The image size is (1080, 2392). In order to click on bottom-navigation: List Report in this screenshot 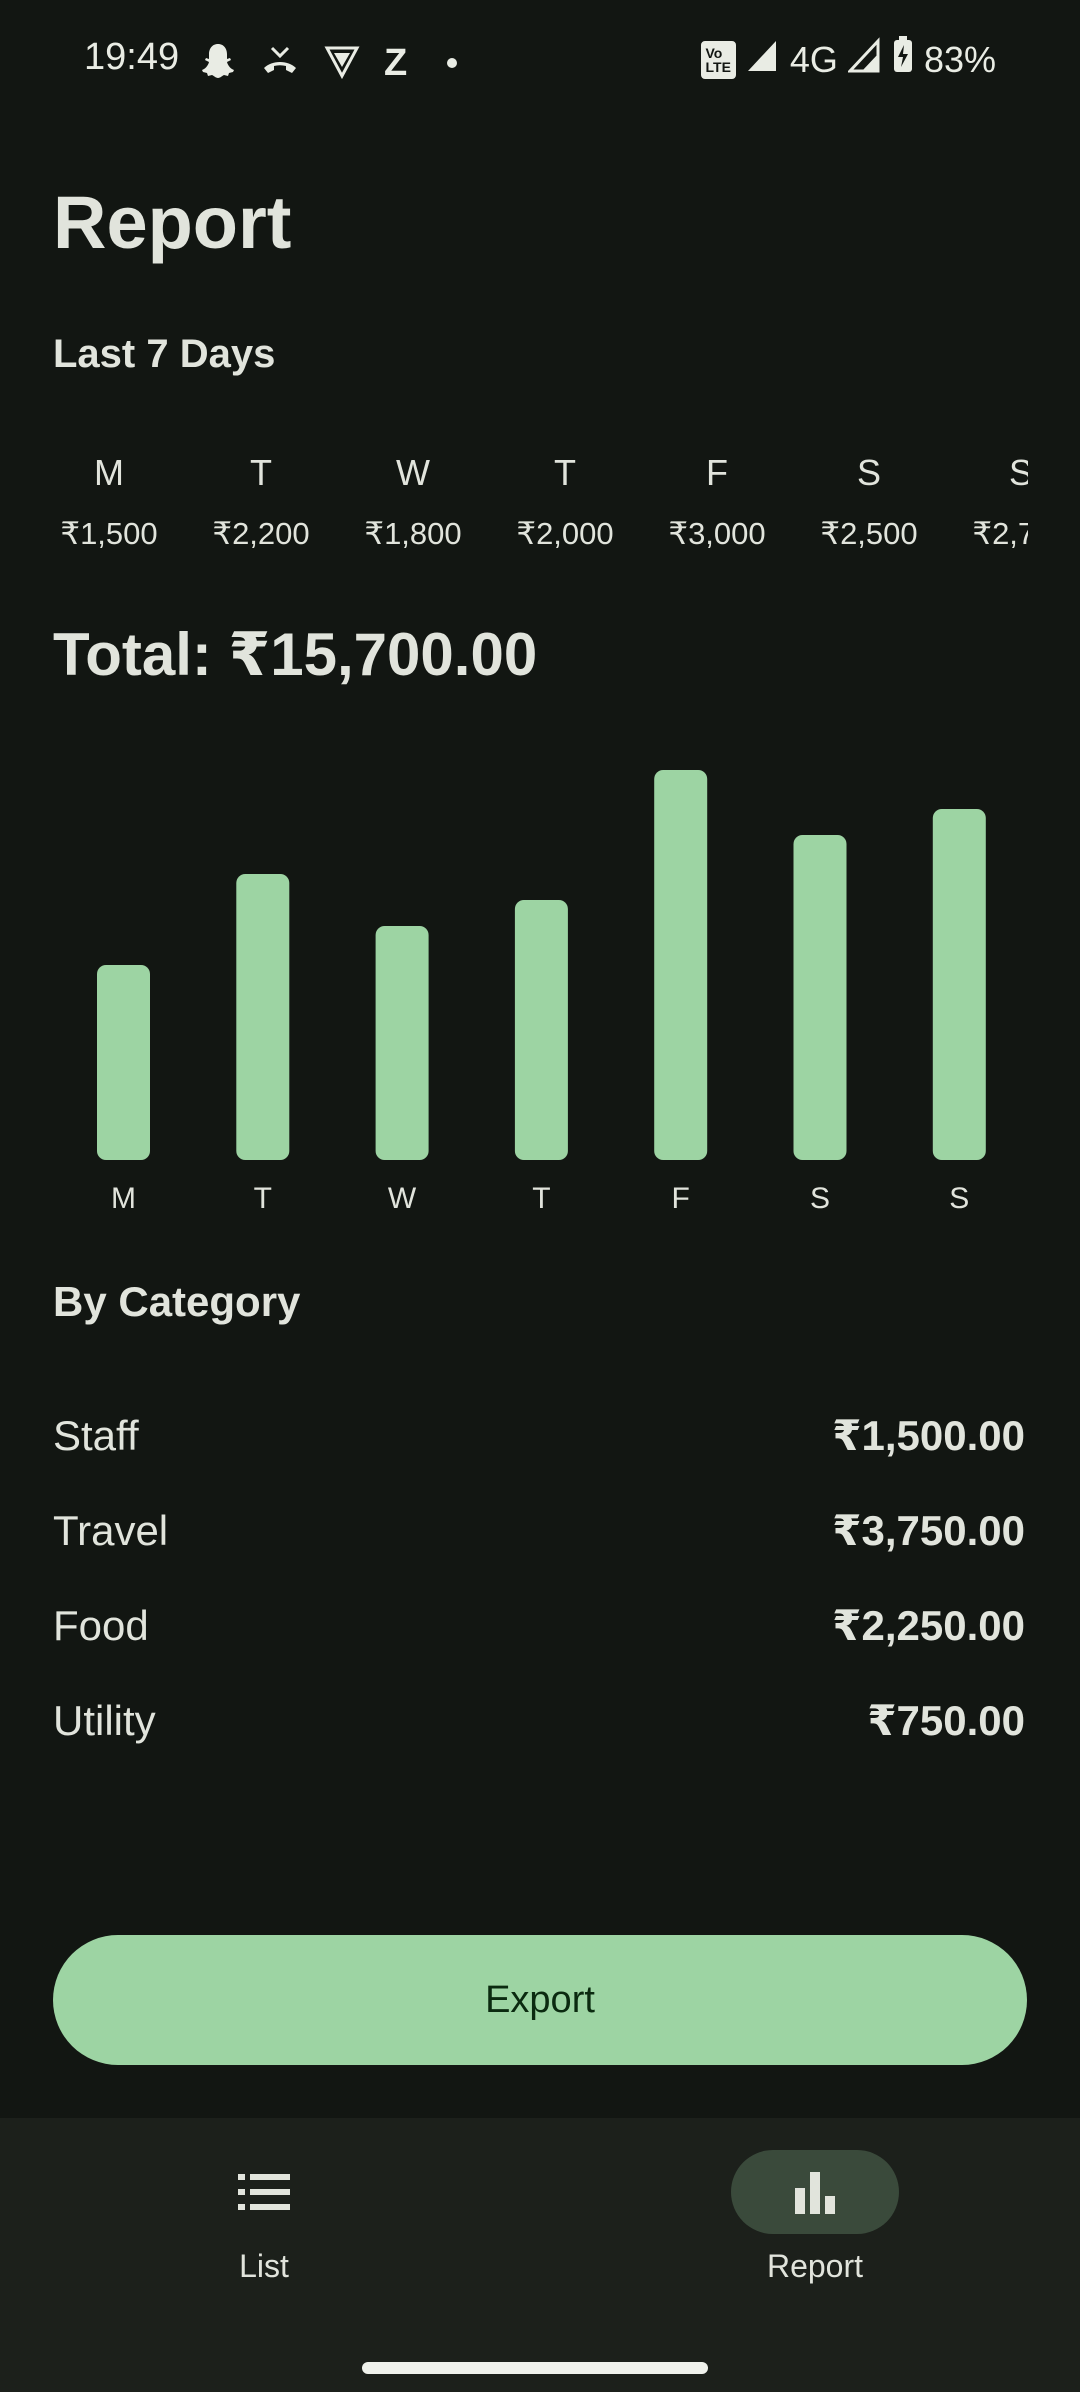, I will do `click(540, 2255)`.